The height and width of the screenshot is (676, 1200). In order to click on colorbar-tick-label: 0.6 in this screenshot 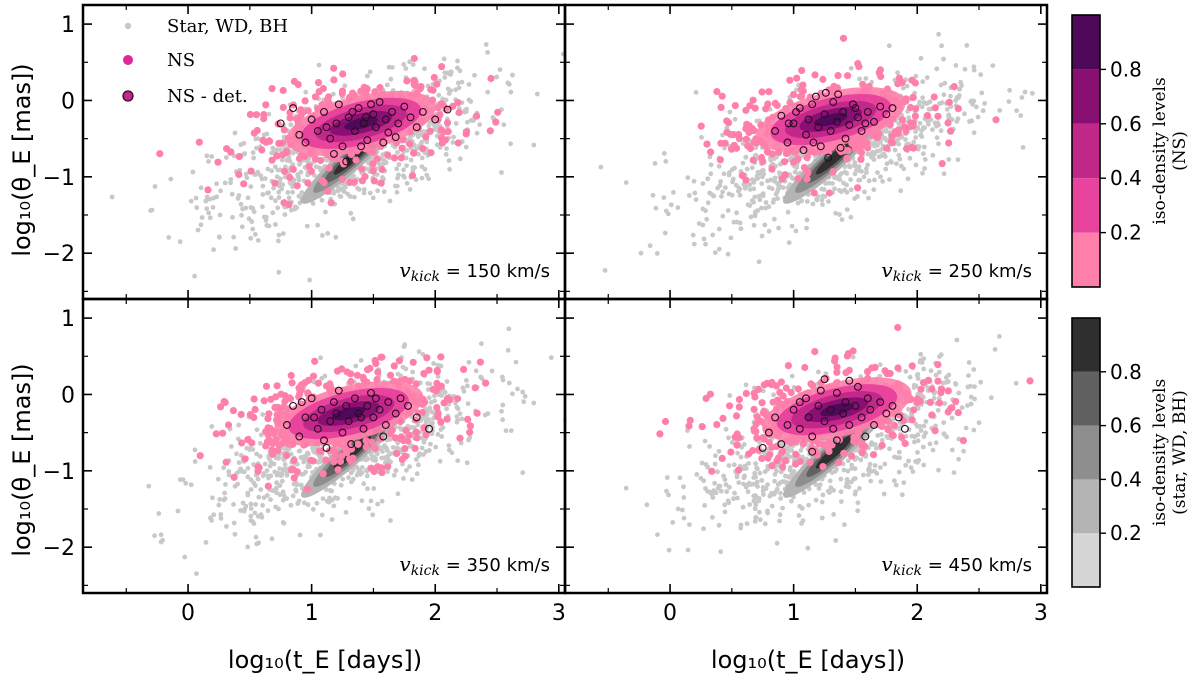, I will do `click(1126, 124)`.